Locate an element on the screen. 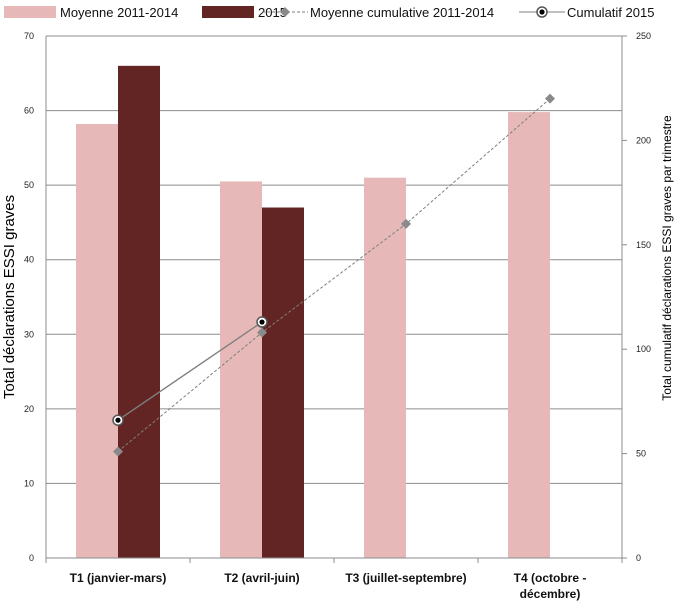 Image resolution: width=680 pixels, height=606 pixels. category-label: décembre) is located at coordinates (550, 594).